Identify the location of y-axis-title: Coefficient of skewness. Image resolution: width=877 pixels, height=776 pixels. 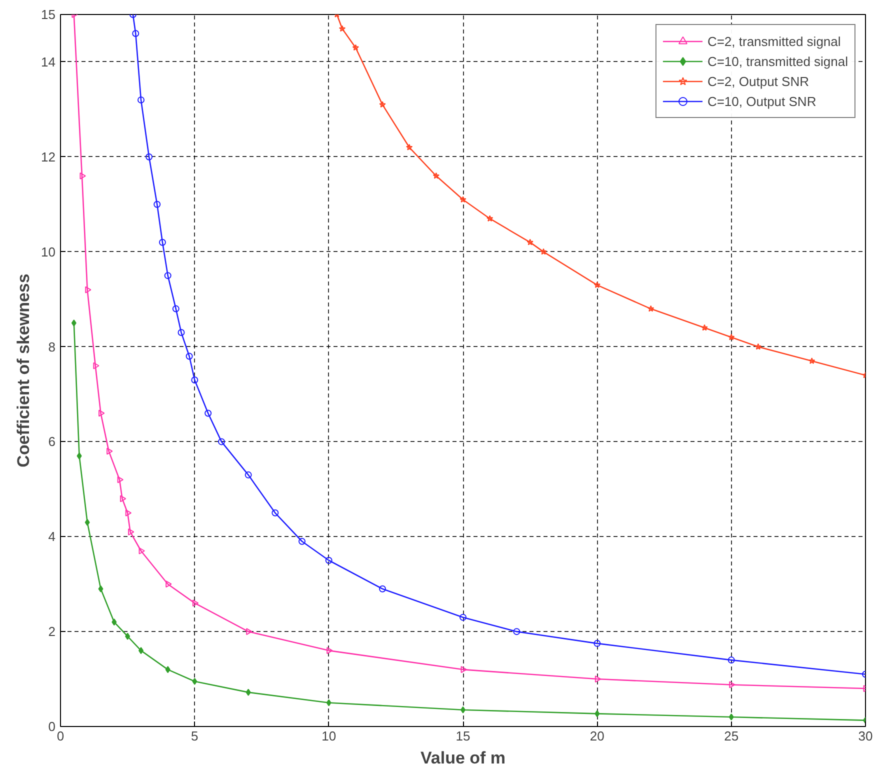
(24, 371).